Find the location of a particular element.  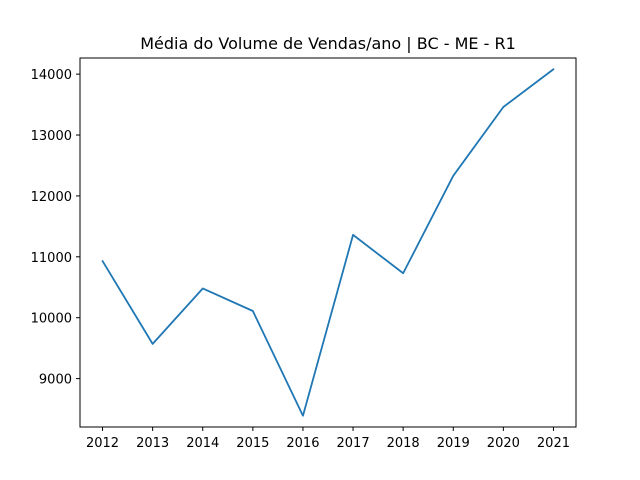

x-tick-label: 2015 is located at coordinates (252, 443).